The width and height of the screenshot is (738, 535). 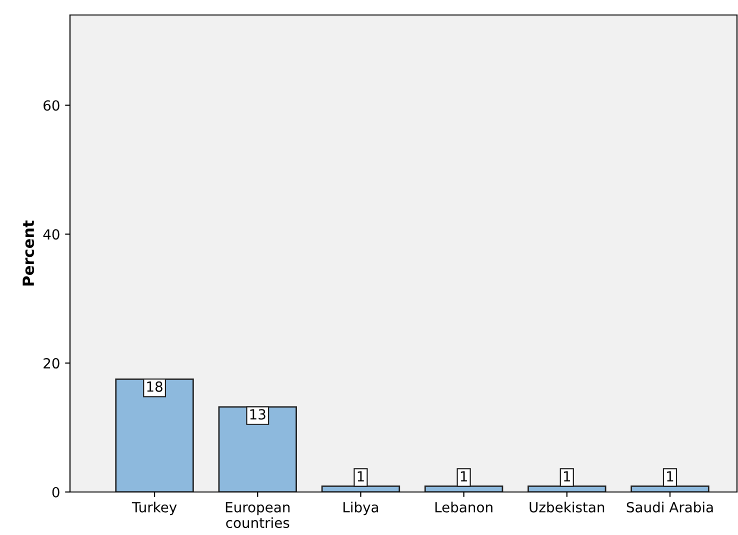 I want to click on x-tick-label: European countries, so click(x=258, y=515).